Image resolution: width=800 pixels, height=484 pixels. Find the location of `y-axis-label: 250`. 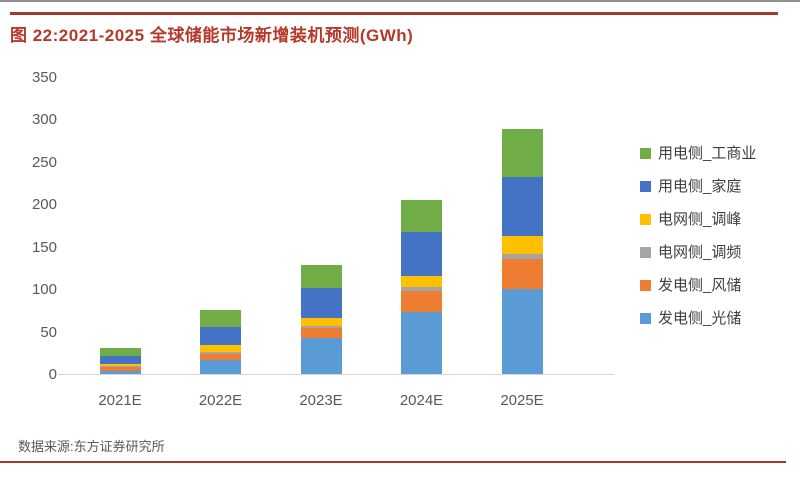

y-axis-label: 250 is located at coordinates (44, 162).